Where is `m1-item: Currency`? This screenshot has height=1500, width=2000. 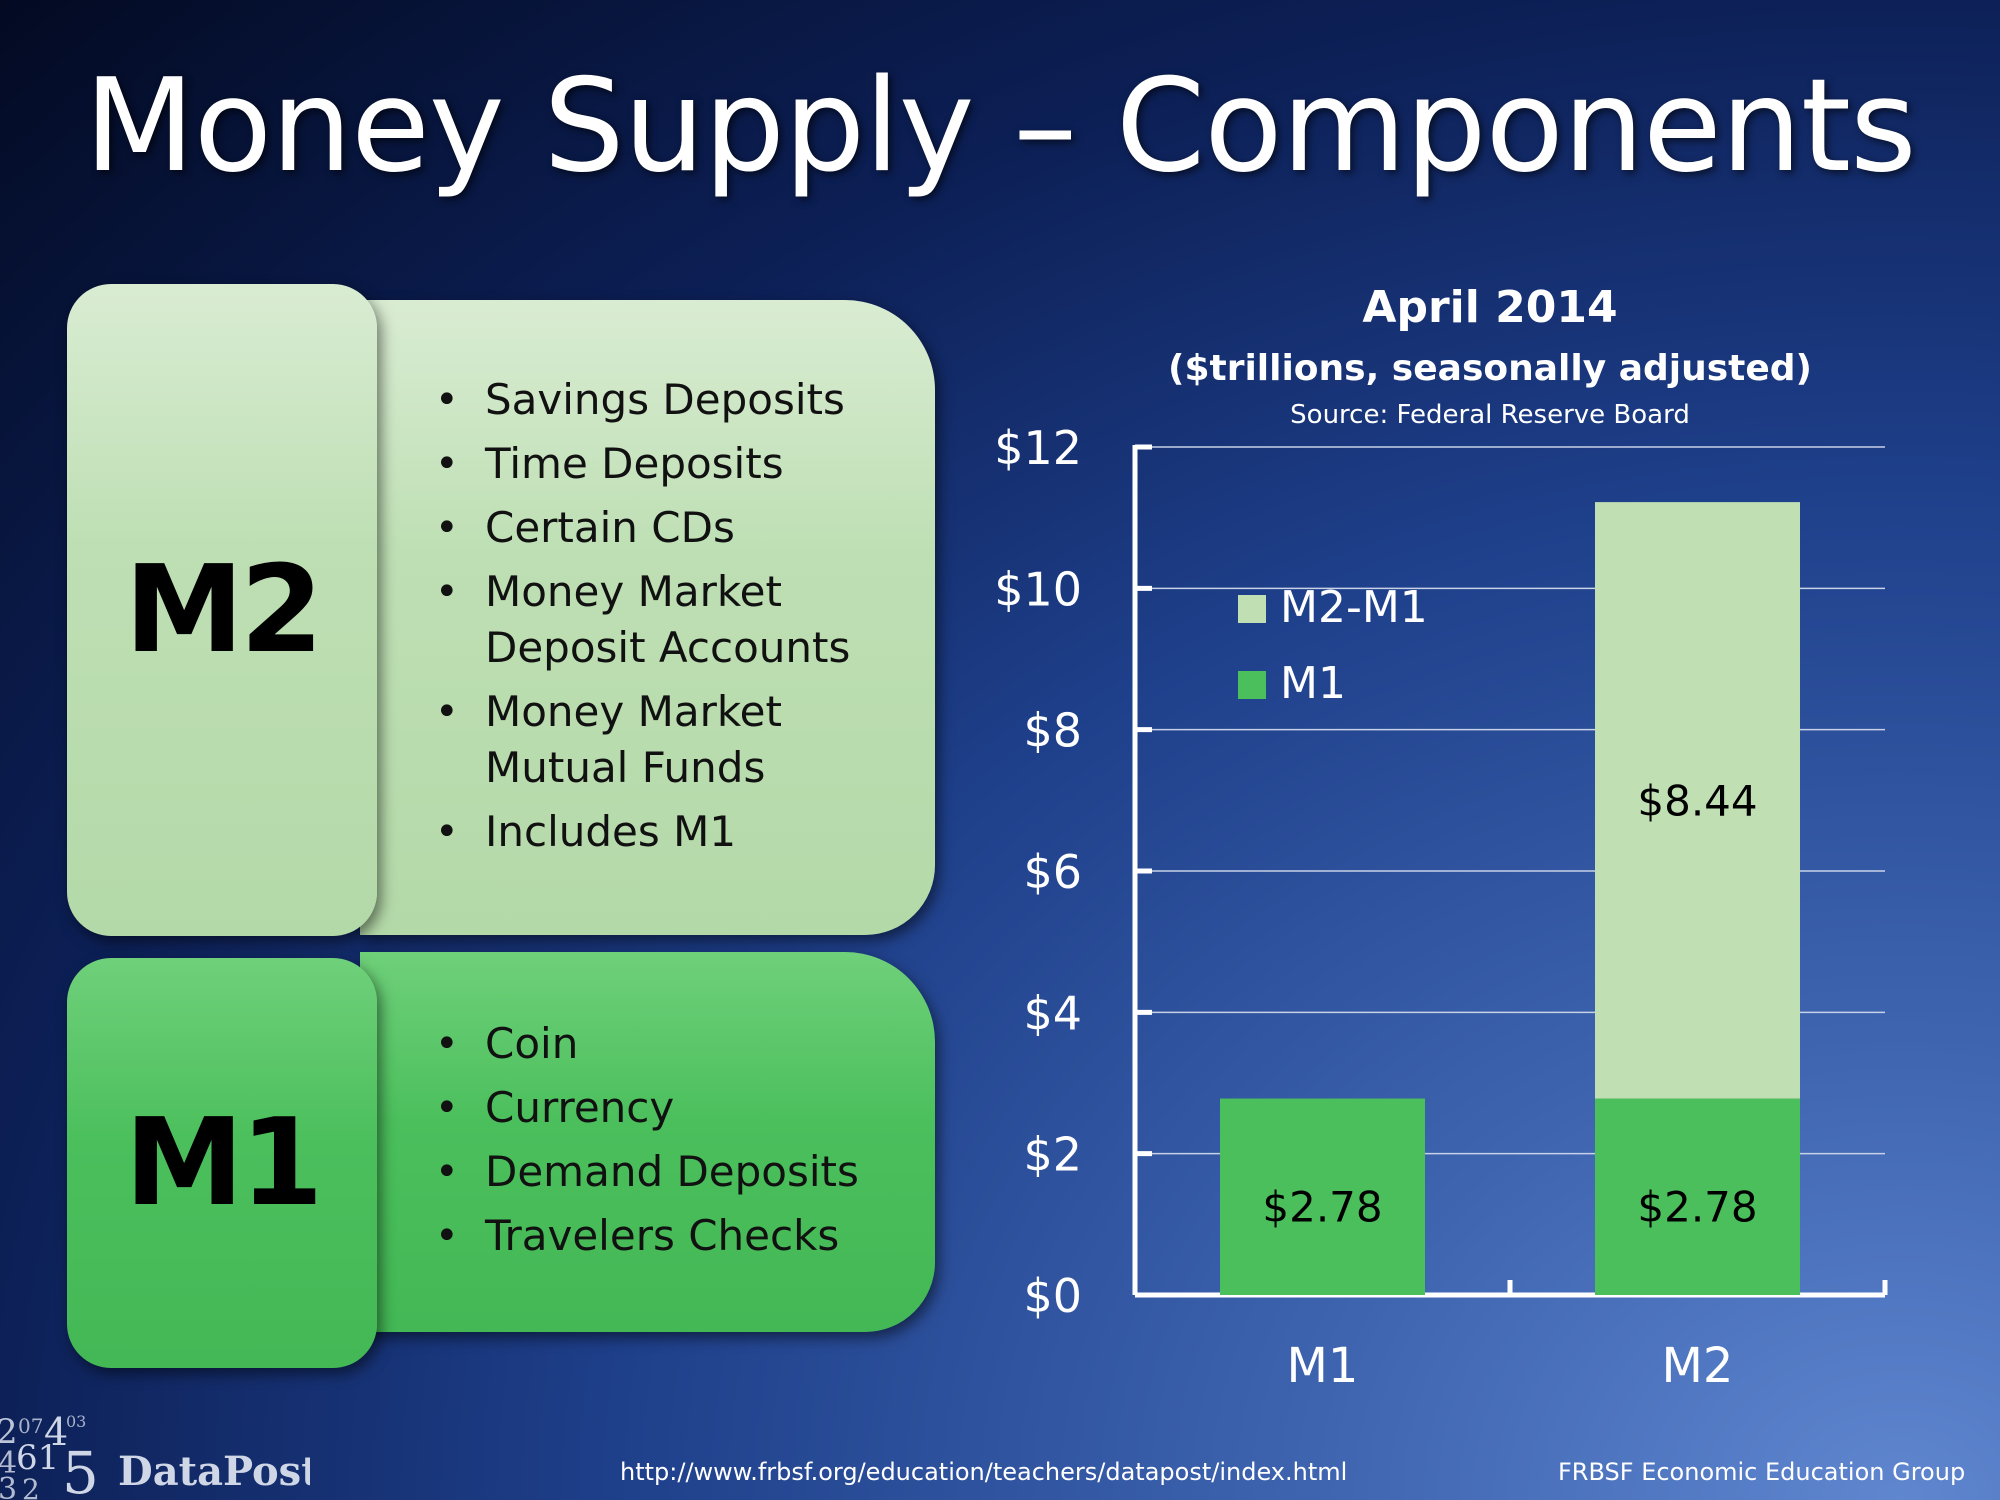
m1-item: Currency is located at coordinates (675, 1108).